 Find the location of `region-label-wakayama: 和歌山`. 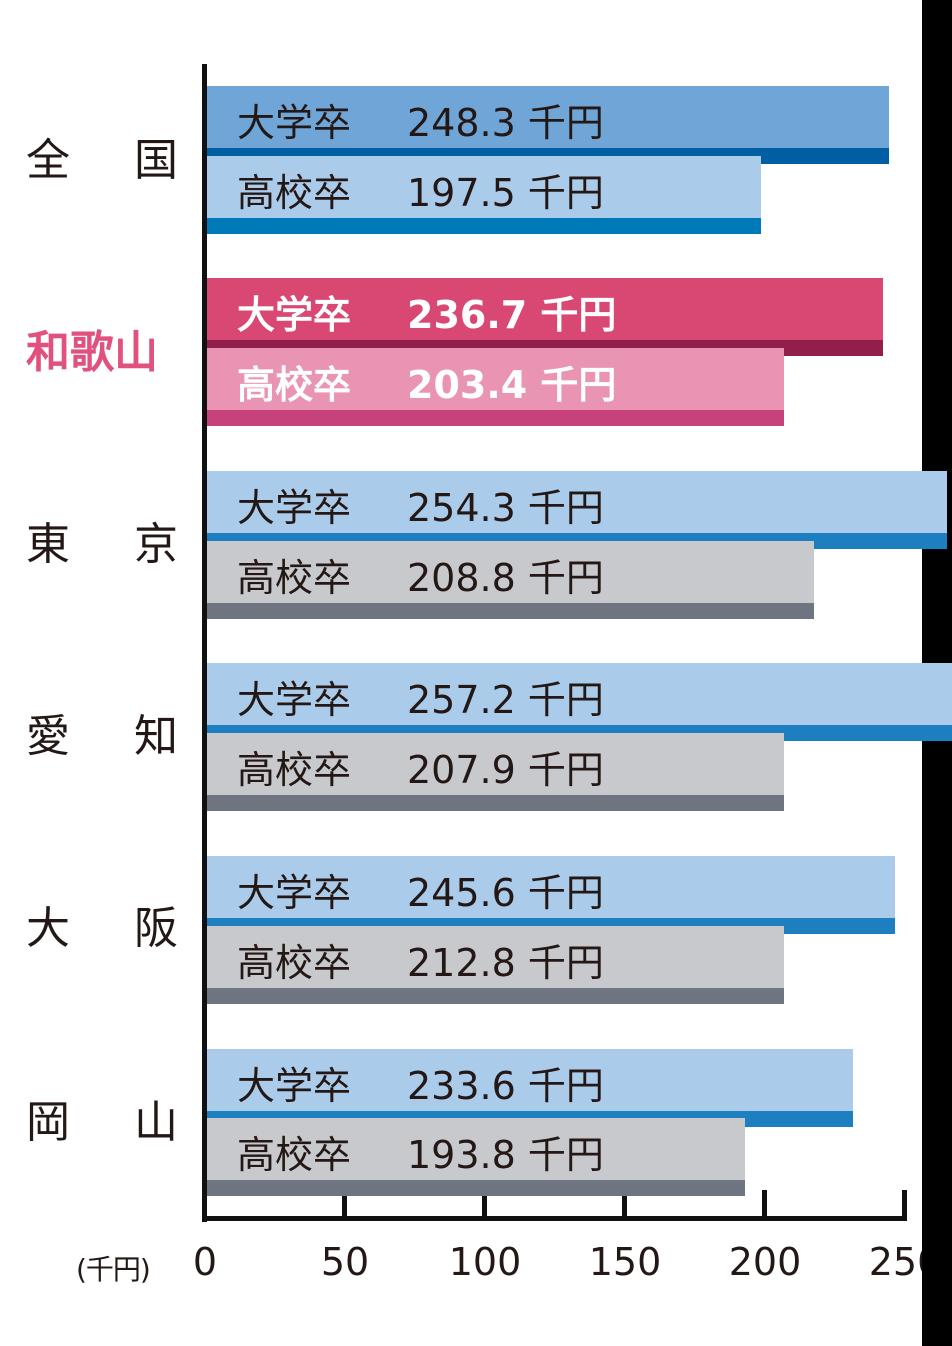

region-label-wakayama: 和歌山 is located at coordinates (102, 348).